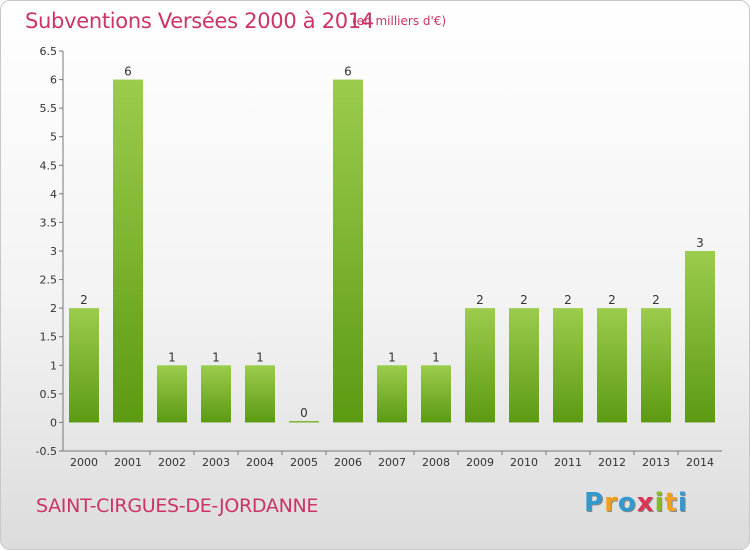  What do you see at coordinates (49, 165) in the screenshot?
I see `y-tick-label: 4.5` at bounding box center [49, 165].